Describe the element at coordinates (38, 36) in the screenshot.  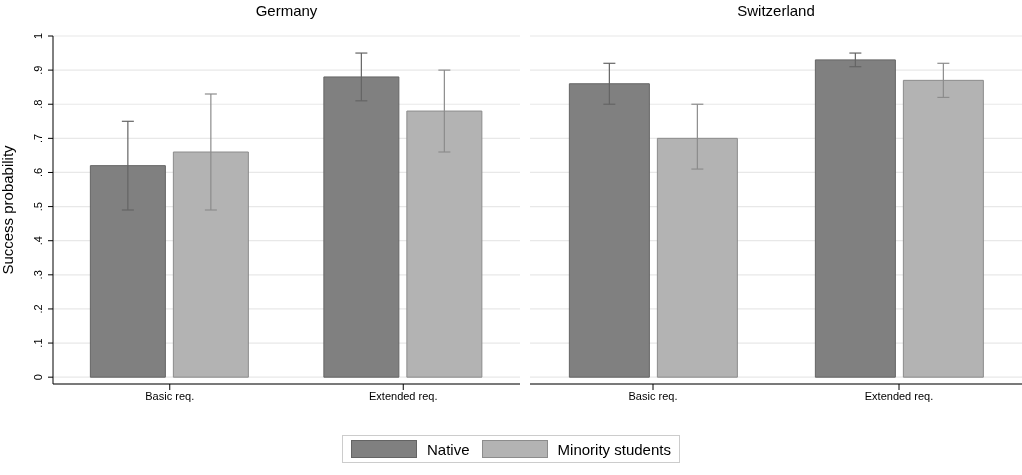
I see `y-tick-label: 1` at that location.